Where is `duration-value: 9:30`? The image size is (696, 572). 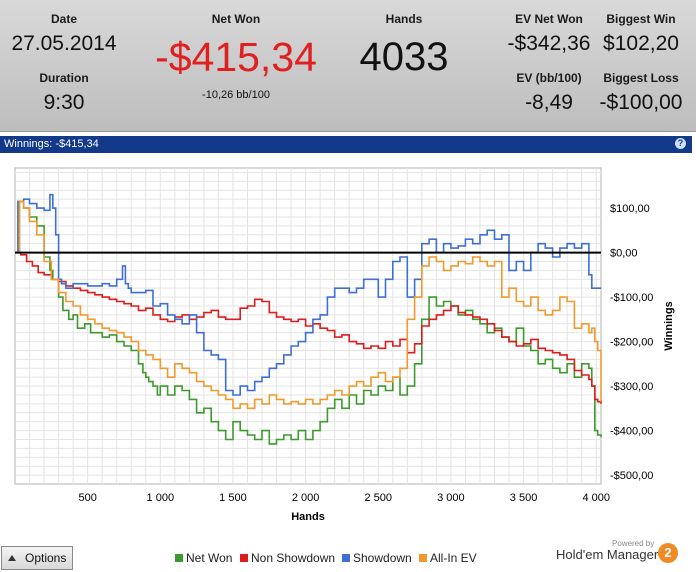
duration-value: 9:30 is located at coordinates (64, 102).